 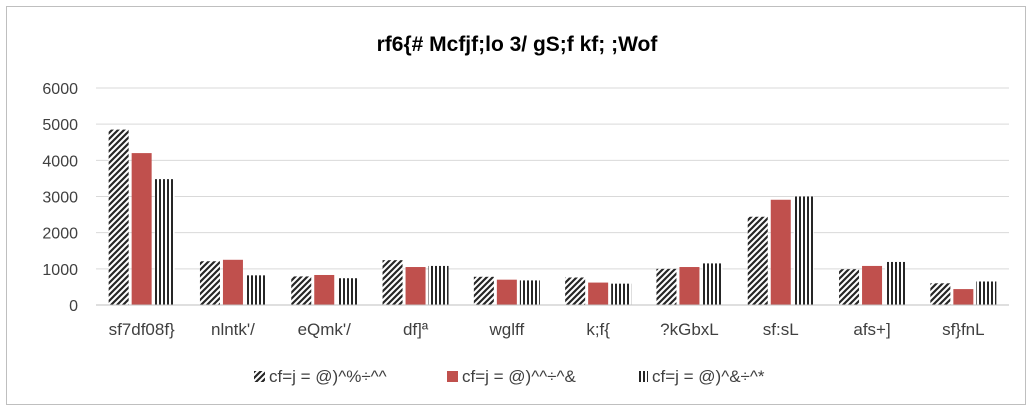 What do you see at coordinates (60, 234) in the screenshot?
I see `y-tick-label: 2000` at bounding box center [60, 234].